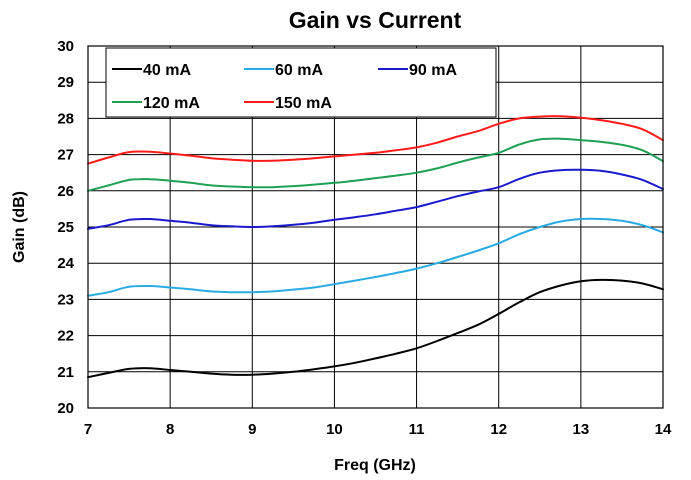 The height and width of the screenshot is (480, 691). I want to click on y-tick-labels: 20 21 22 23 24 25 26 27 28 29 30, so click(65, 227).